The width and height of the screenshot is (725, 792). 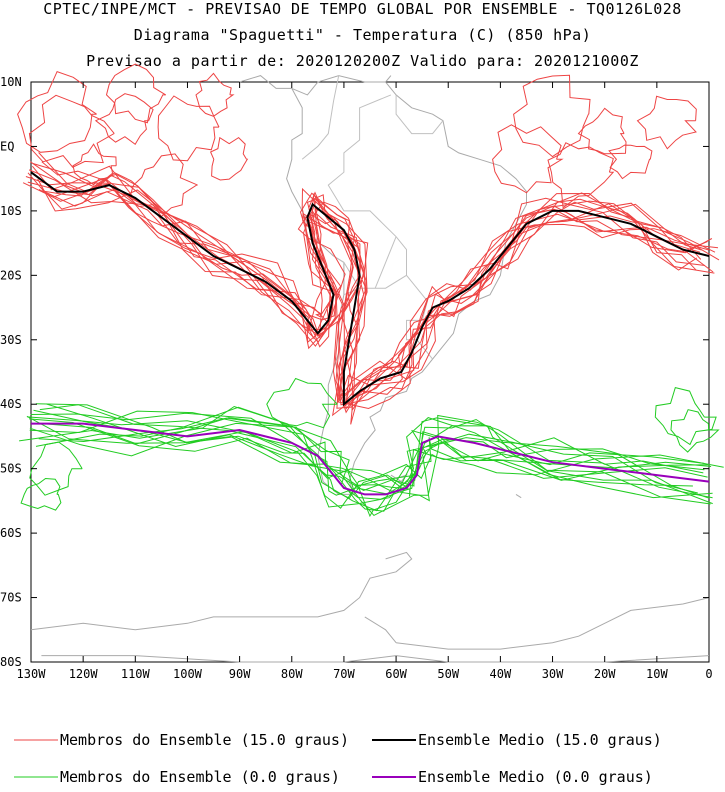 I want to click on lat-label: 70S, so click(x=11, y=598).